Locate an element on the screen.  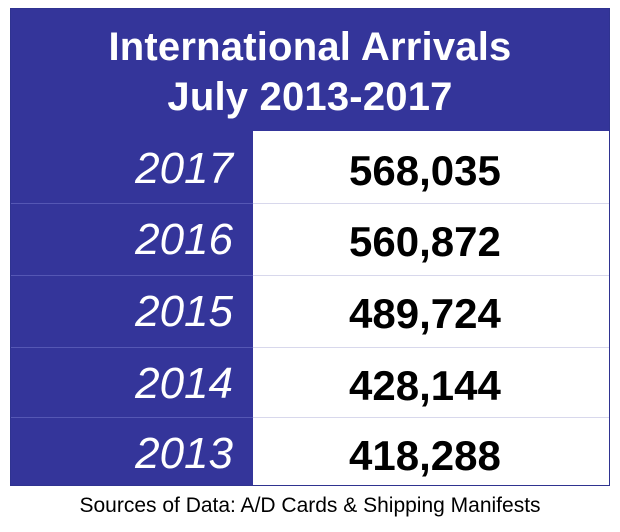
title-line-2: July 2013-2017 is located at coordinates (310, 97).